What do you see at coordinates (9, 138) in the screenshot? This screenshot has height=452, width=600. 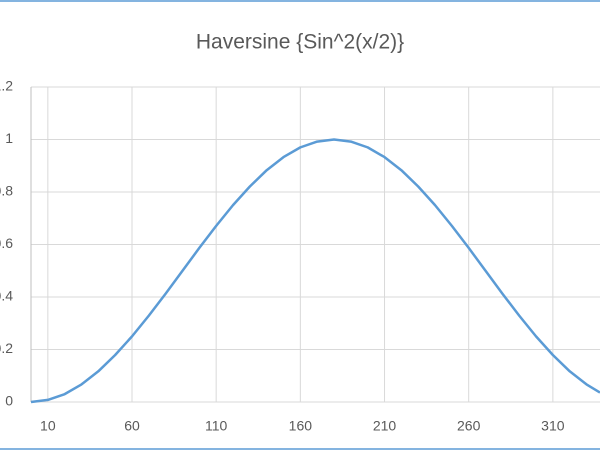 I see `y-tick-label: 1` at bounding box center [9, 138].